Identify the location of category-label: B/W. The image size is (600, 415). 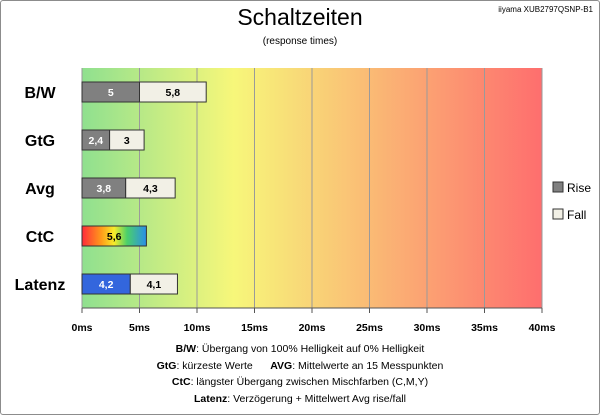
(40, 93).